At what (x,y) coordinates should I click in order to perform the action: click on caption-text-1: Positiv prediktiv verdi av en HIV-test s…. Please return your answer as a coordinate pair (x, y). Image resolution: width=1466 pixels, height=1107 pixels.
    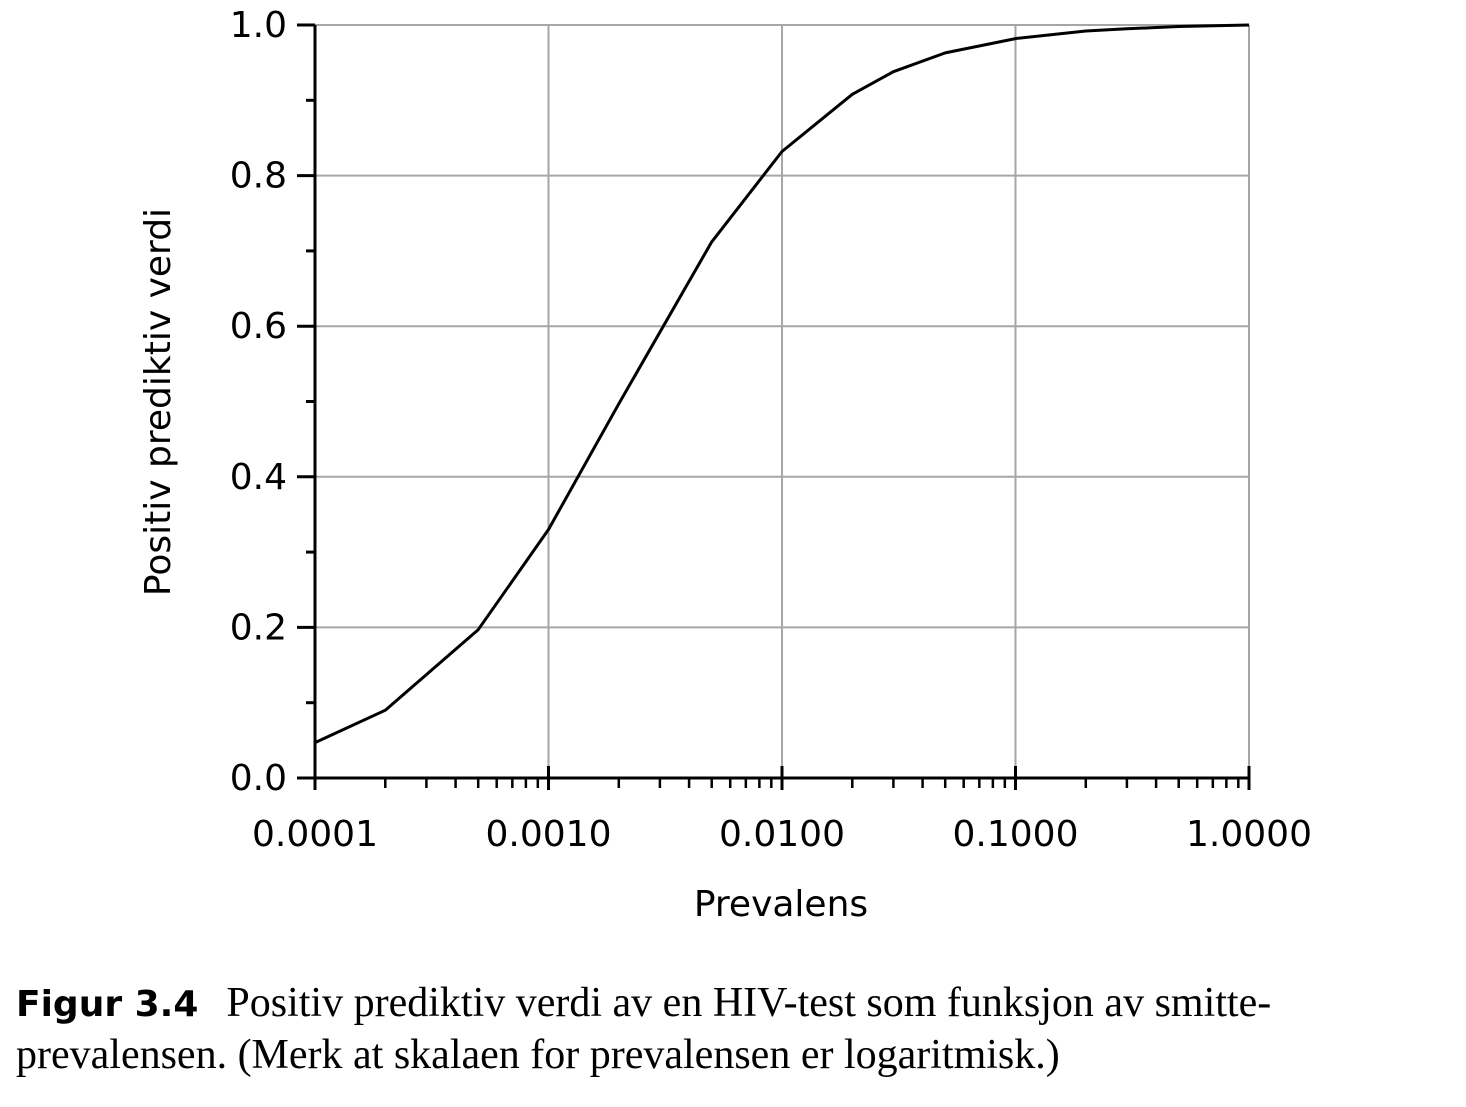
    Looking at the image, I should click on (749, 1003).